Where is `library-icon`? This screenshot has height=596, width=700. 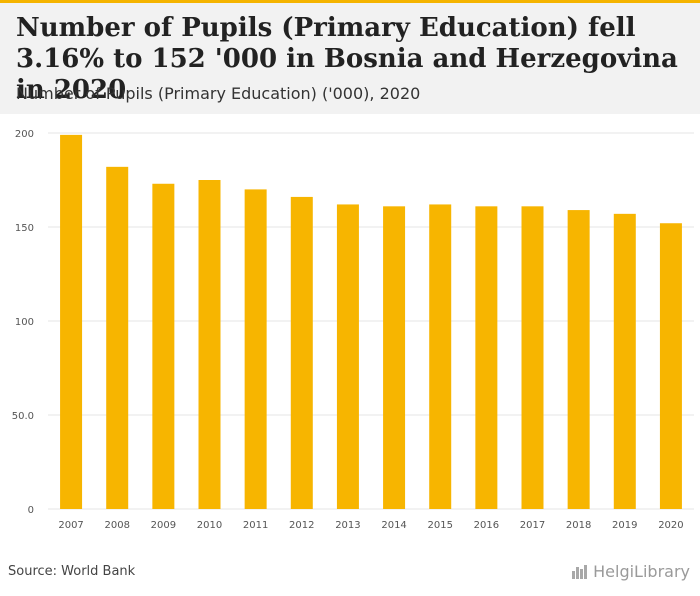 library-icon is located at coordinates (580, 571).